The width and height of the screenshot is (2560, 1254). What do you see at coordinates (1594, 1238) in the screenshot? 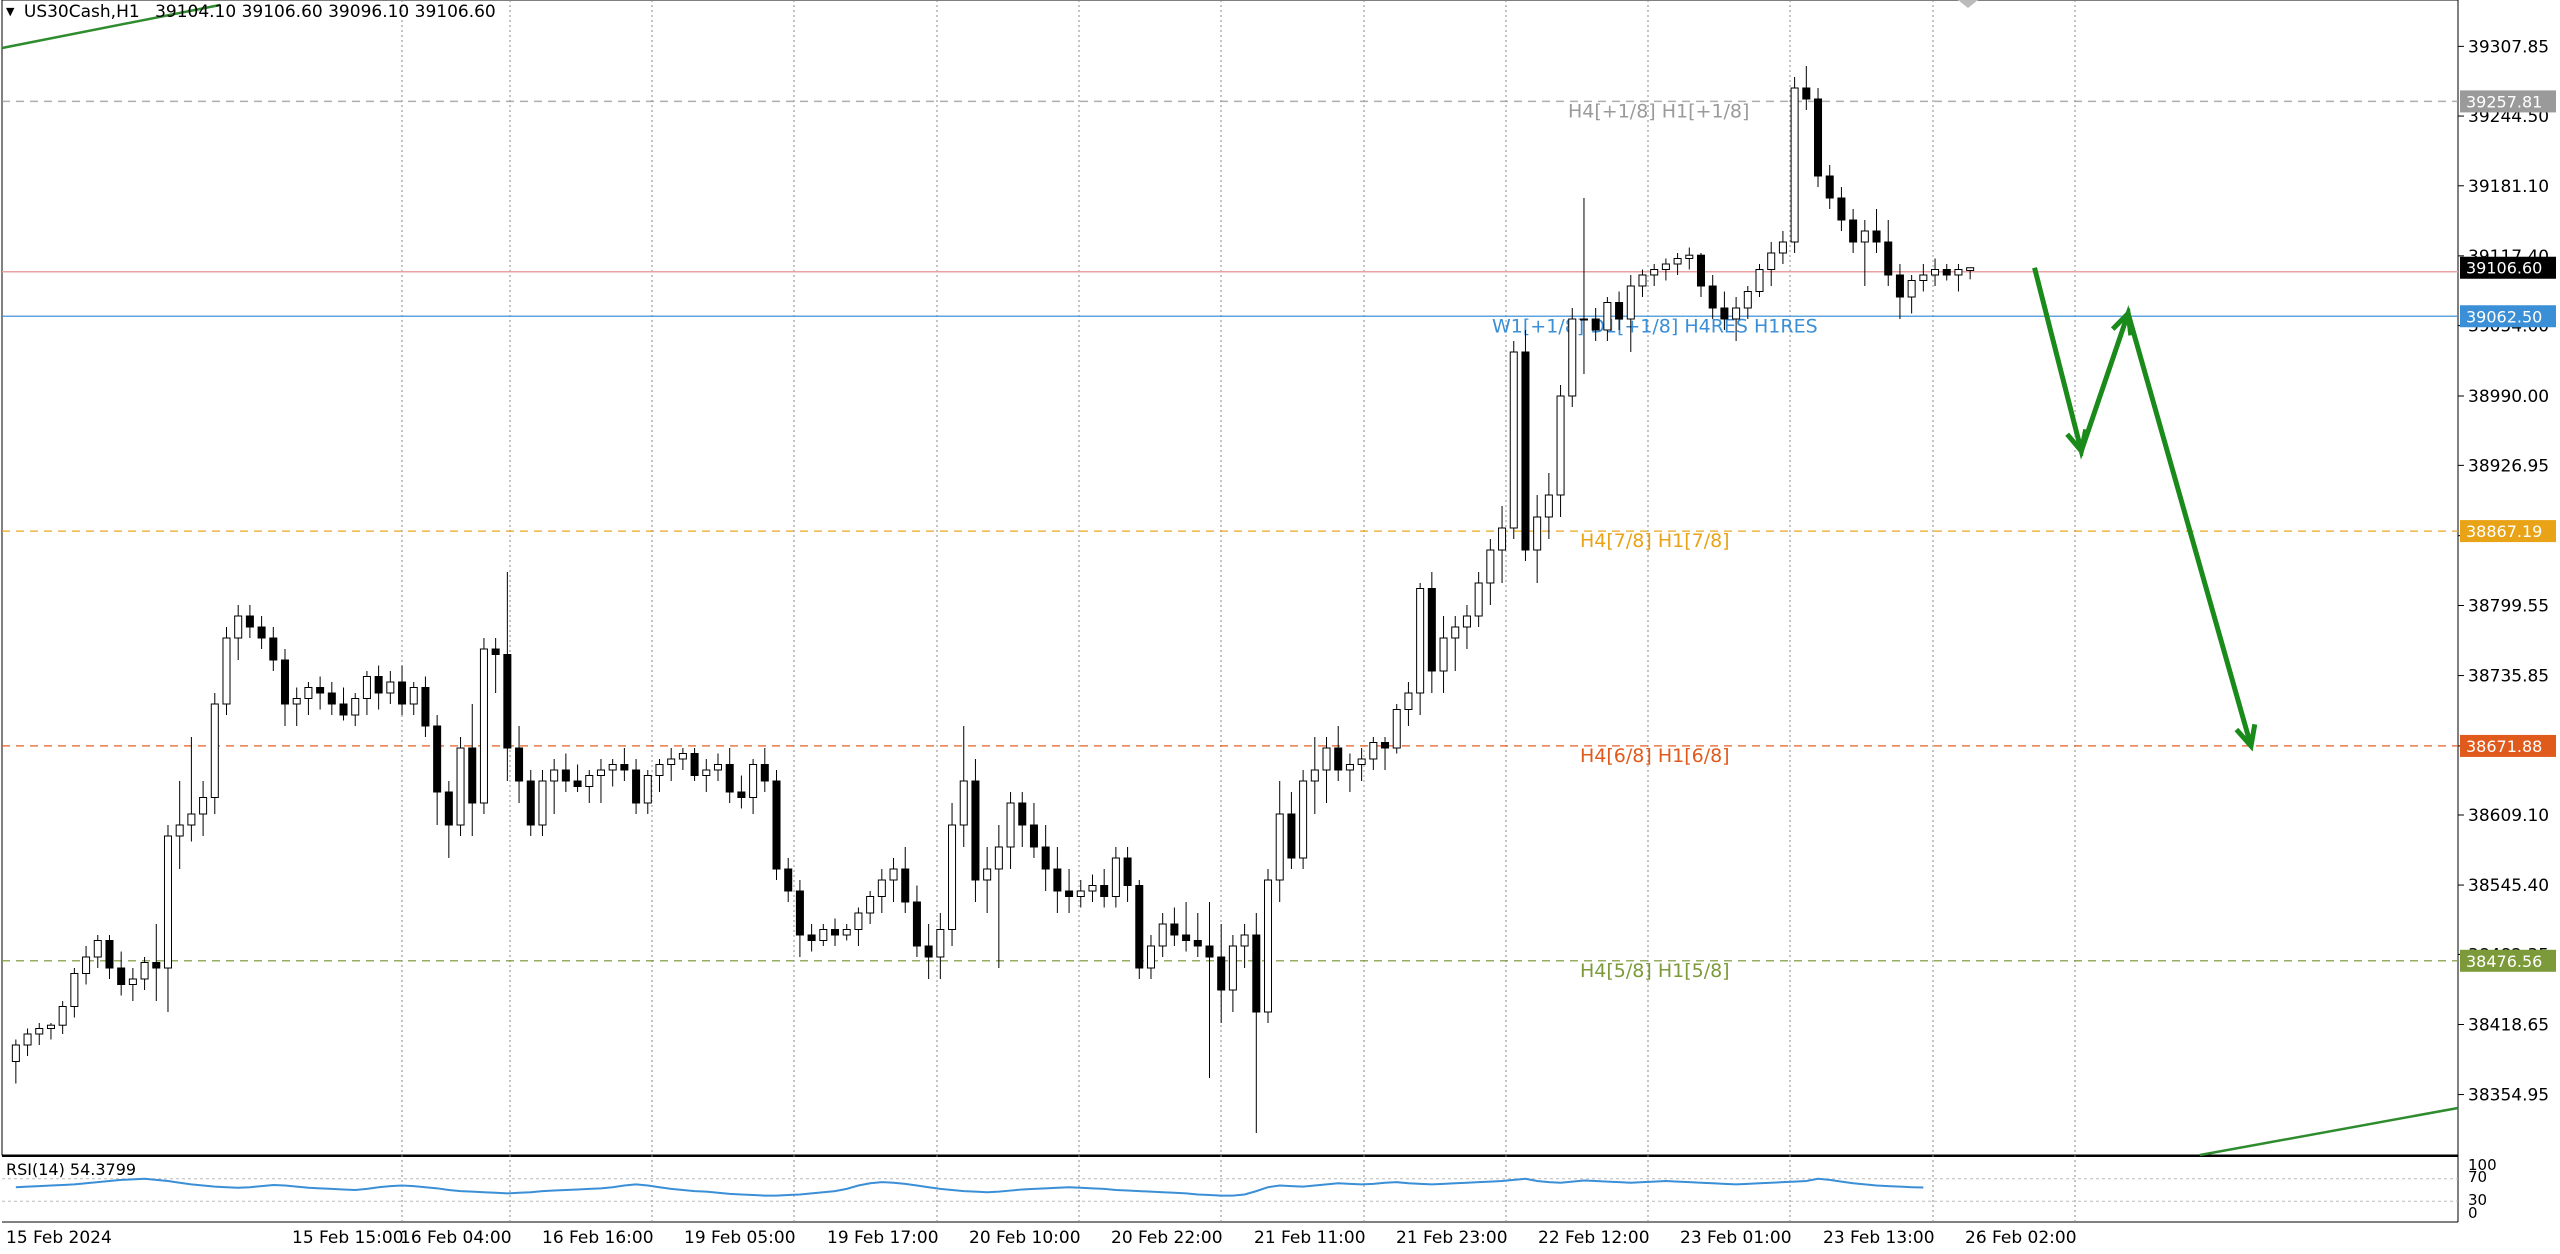
I see `x-tick-label: 22 Feb 12:00` at bounding box center [1594, 1238].